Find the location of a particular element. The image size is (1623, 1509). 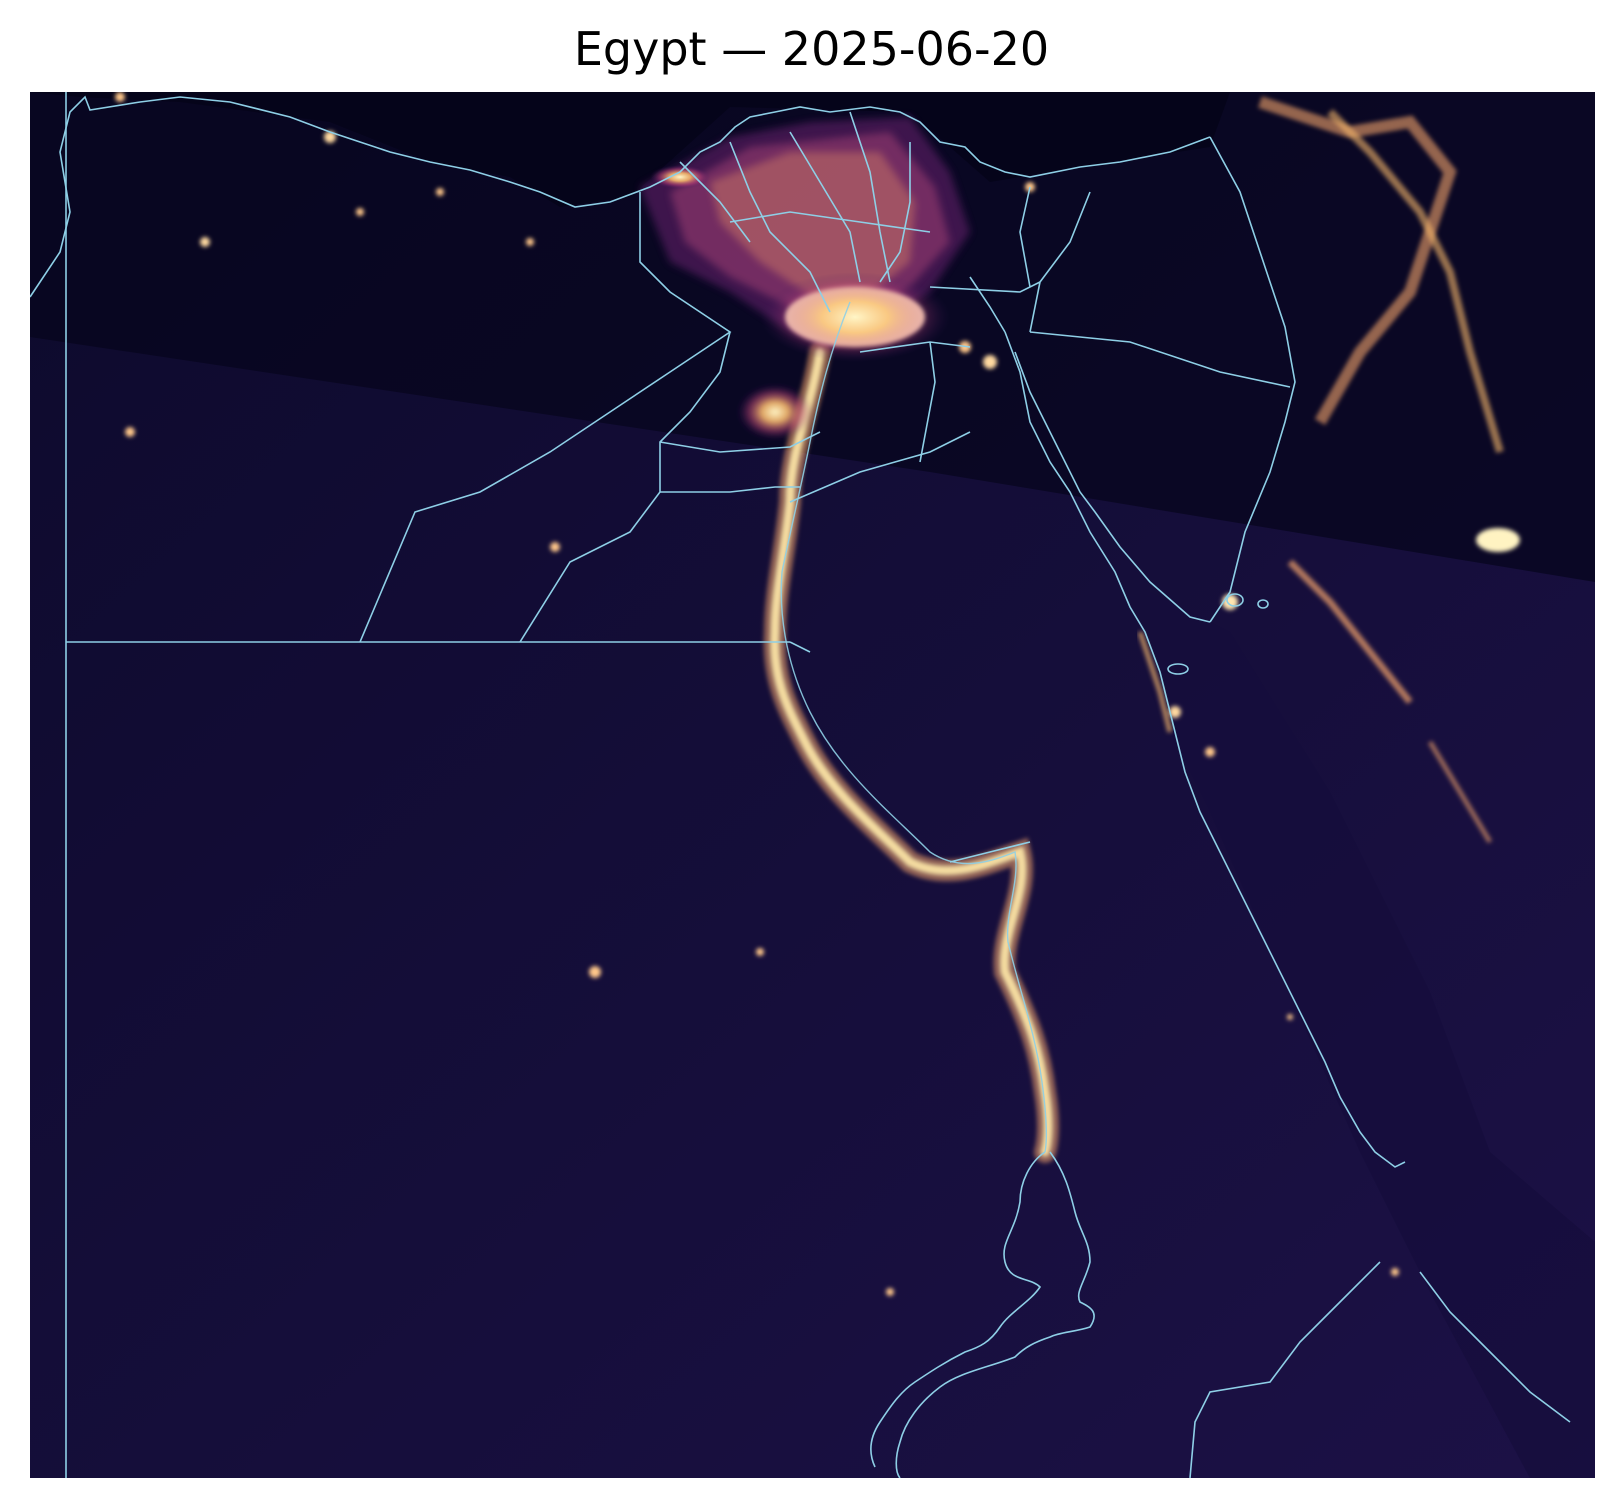

delta-lights is located at coordinates (805, 239).